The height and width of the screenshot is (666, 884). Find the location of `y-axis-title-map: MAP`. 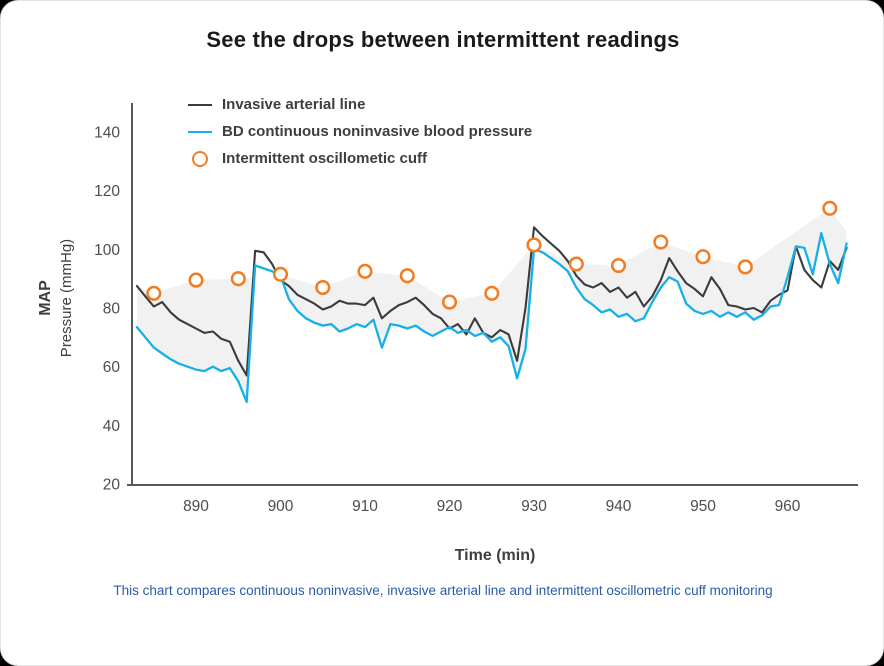

y-axis-title-map: MAP is located at coordinates (45, 298).